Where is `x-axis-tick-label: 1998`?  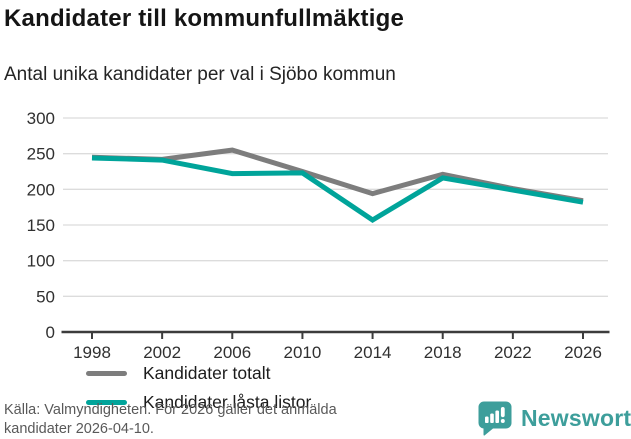
x-axis-tick-label: 1998 is located at coordinates (92, 352).